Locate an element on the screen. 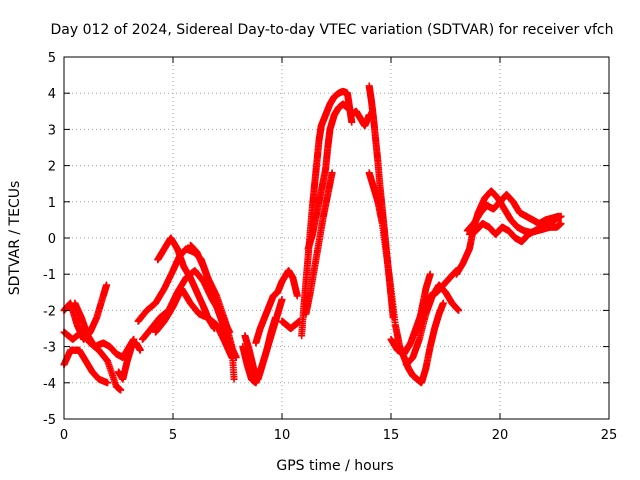 The image size is (640, 480). y-tick-label: 0 is located at coordinates (52, 239).